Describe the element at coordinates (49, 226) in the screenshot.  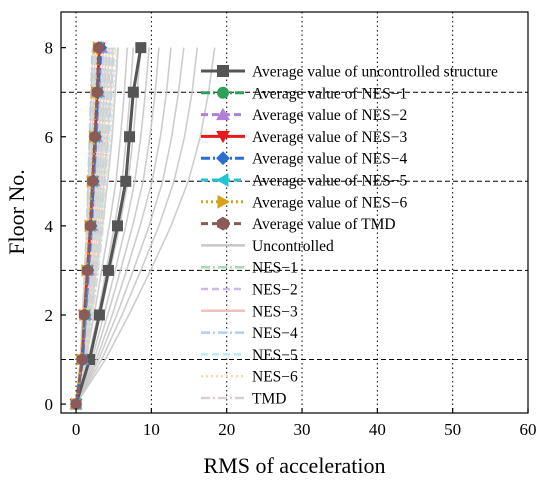
I see `y-tick-label-4: 4` at that location.